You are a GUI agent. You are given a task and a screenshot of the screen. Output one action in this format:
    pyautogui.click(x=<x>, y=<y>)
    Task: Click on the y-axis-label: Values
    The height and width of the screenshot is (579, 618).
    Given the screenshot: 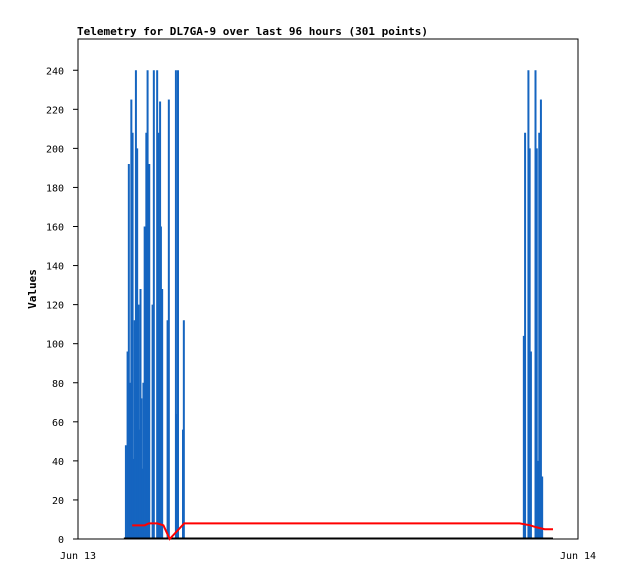 What is the action you would take?
    pyautogui.click(x=32, y=289)
    